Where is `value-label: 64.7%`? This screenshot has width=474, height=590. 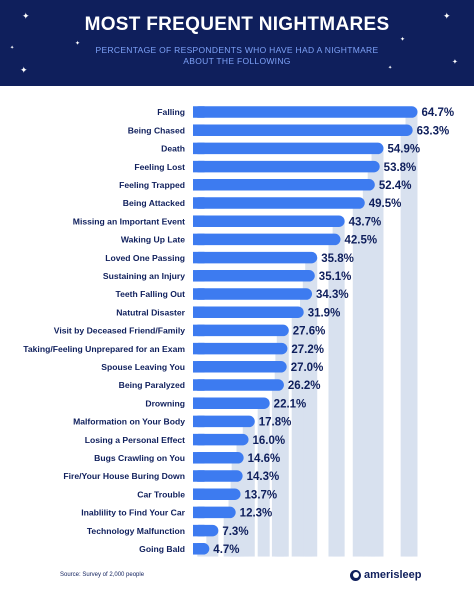
value-label: 64.7% is located at coordinates (438, 113).